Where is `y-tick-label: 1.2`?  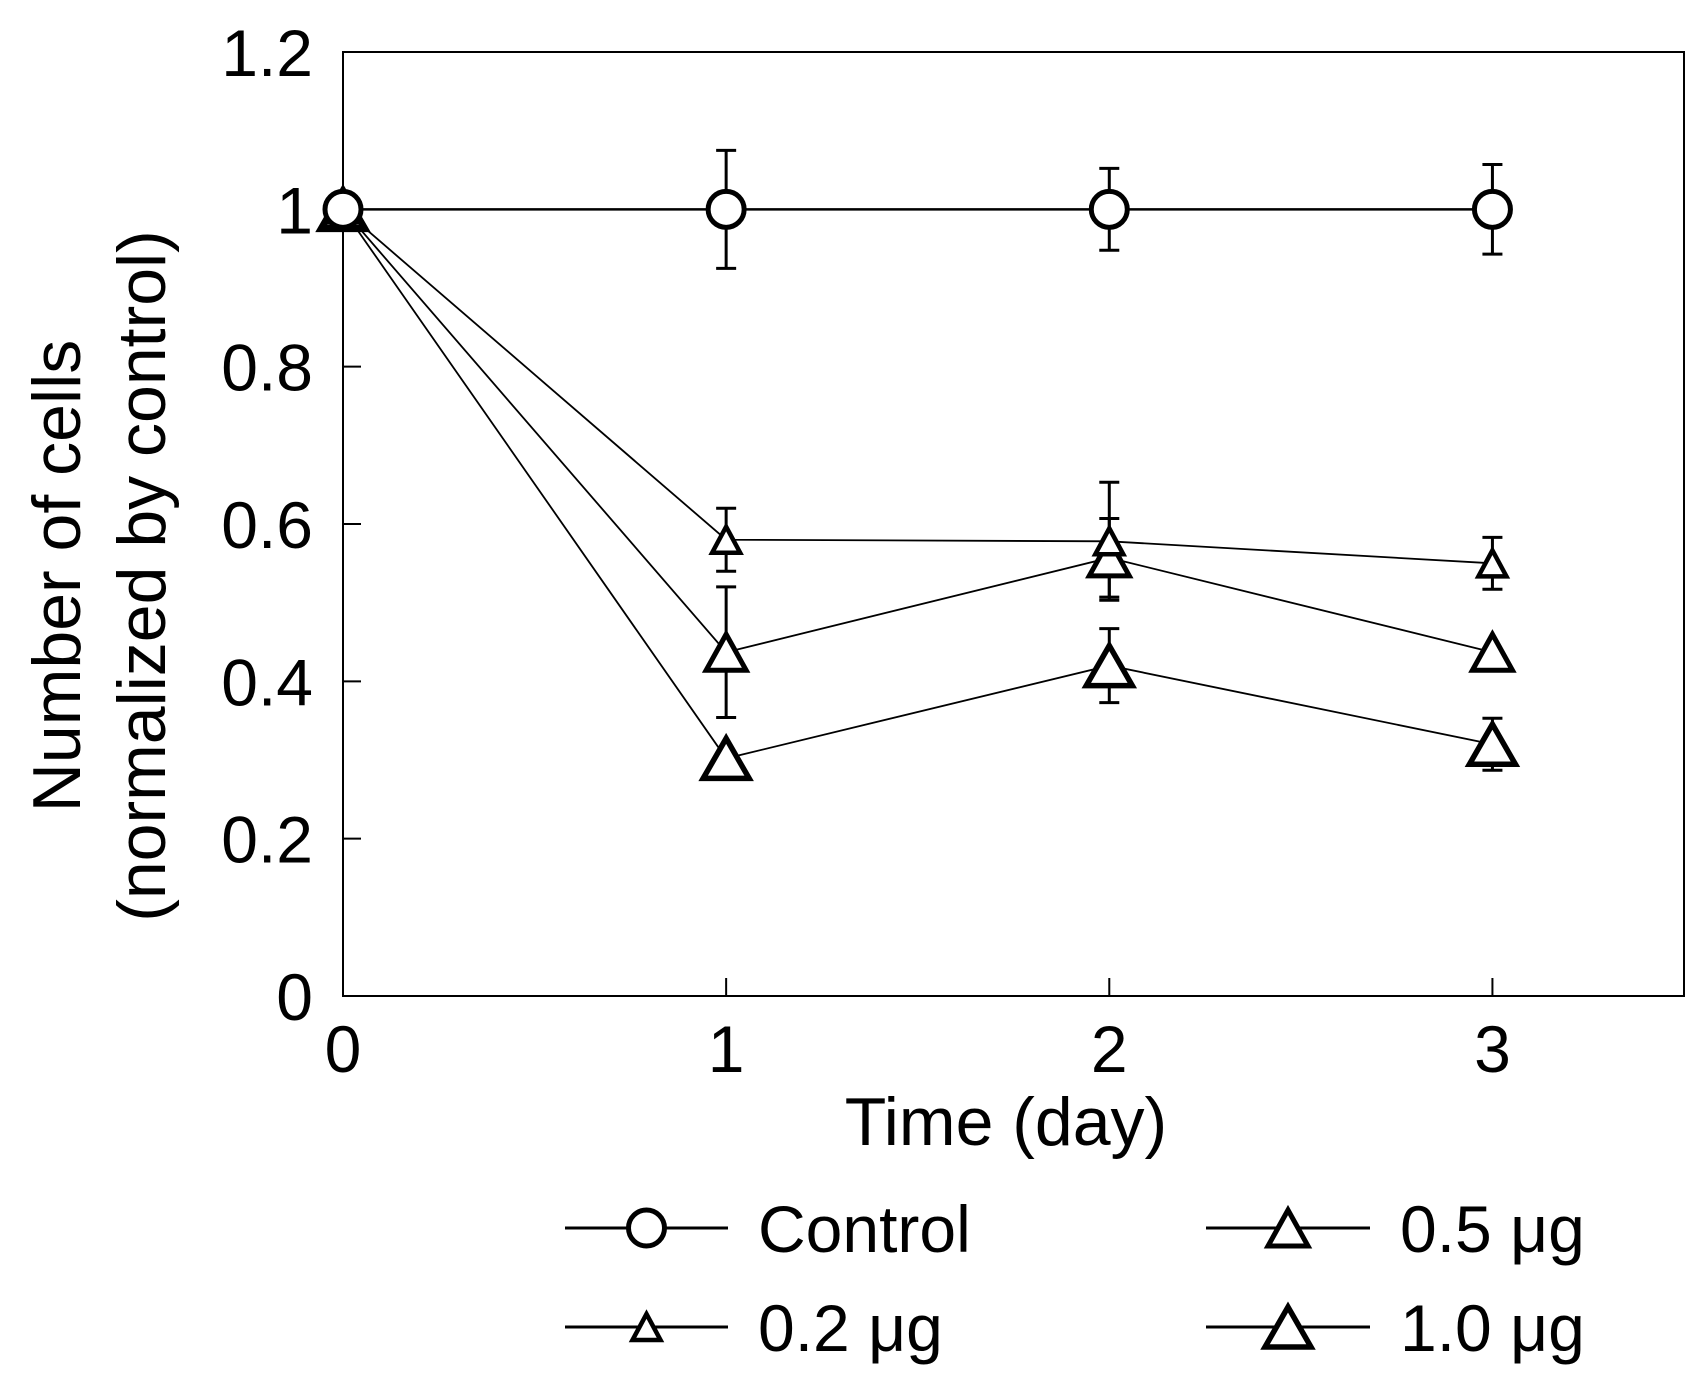
y-tick-label: 1.2 is located at coordinates (267, 53).